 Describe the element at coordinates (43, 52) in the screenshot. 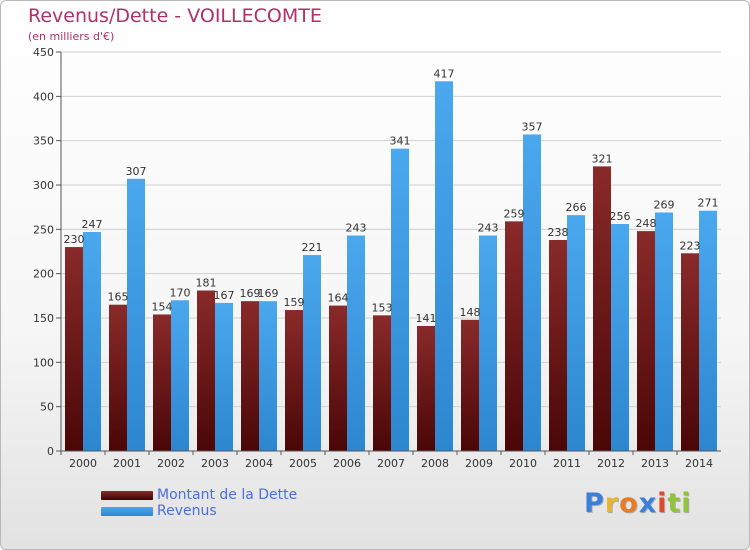

I see `y-tick-label: 450` at that location.